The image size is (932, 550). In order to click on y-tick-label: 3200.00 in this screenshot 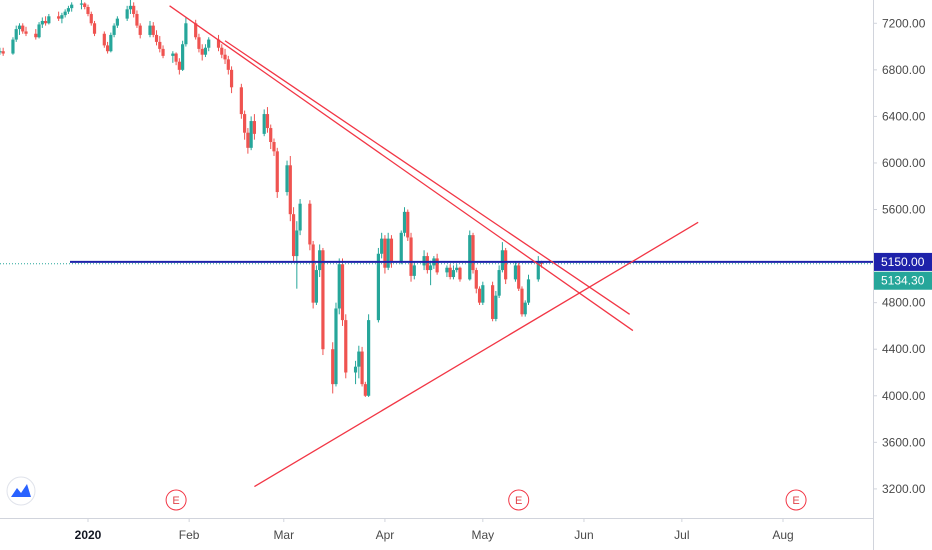, I will do `click(904, 489)`.